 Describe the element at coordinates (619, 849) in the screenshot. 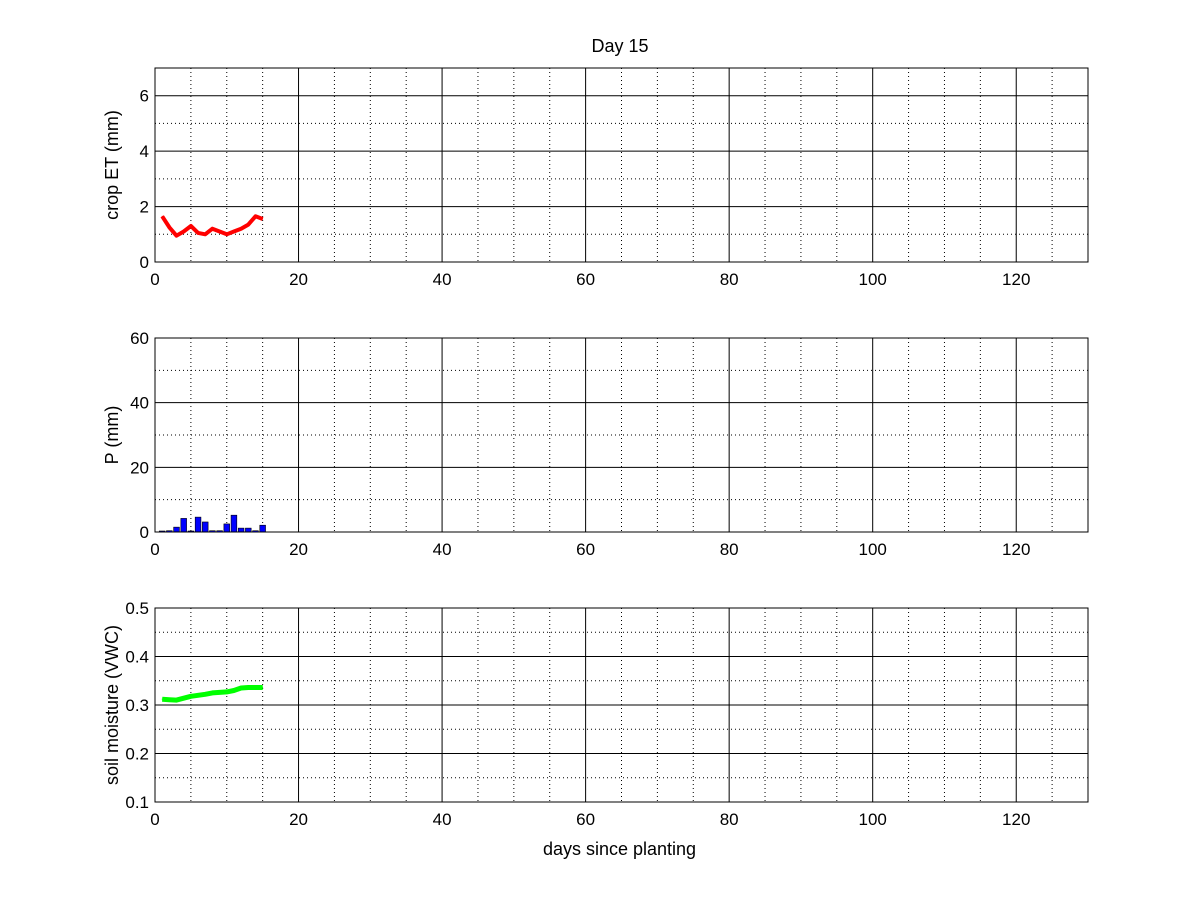

I see `x-axis-label: days since planting` at that location.